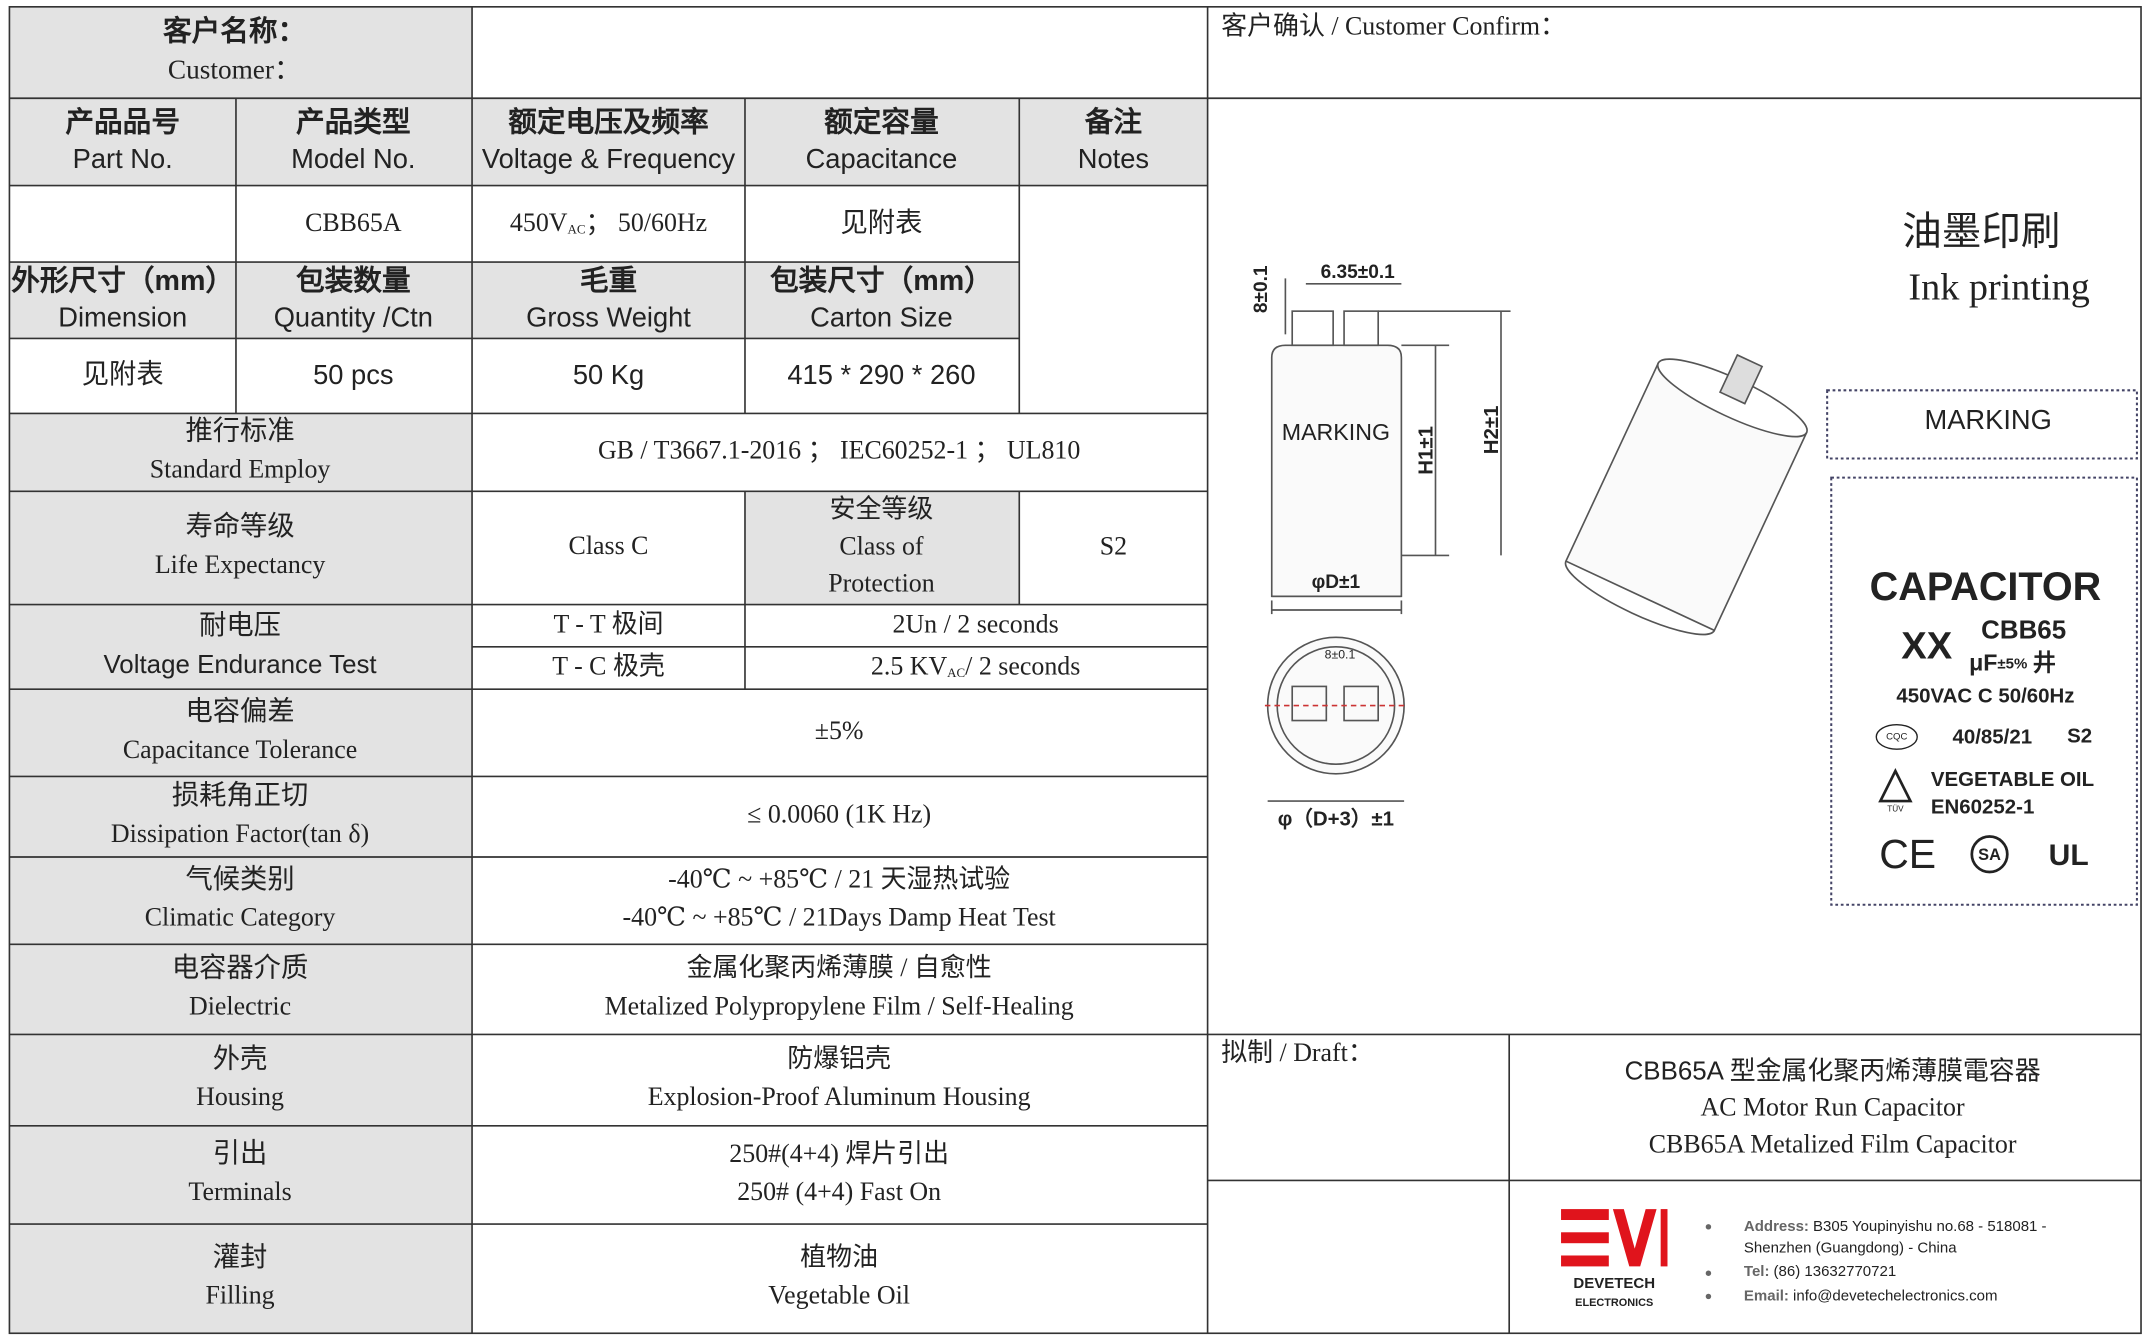 The width and height of the screenshot is (2145, 1336). Describe the element at coordinates (1982, 647) in the screenshot. I see `ink-boxes` at that location.